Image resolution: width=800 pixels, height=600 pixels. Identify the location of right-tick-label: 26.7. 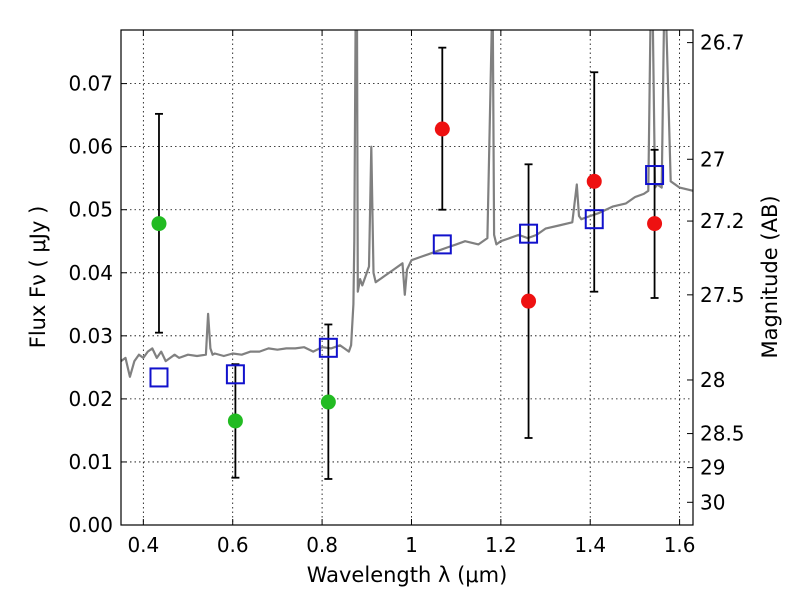
(722, 43).